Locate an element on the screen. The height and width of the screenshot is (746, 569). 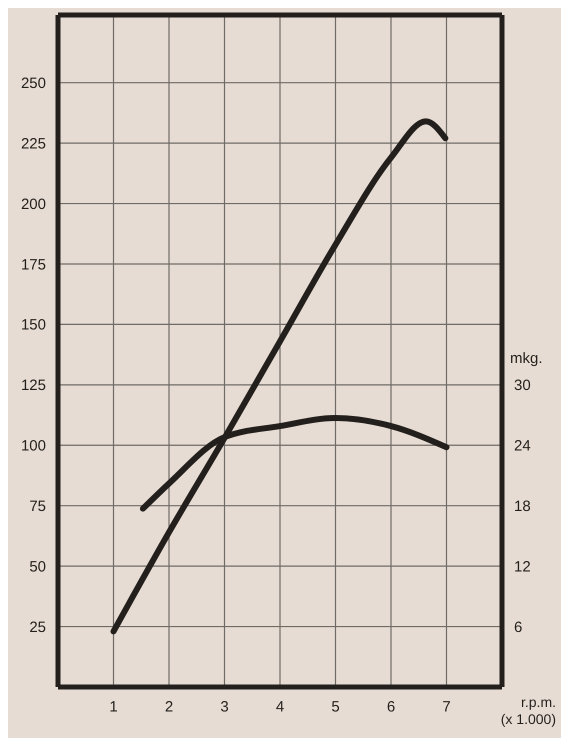
y-tick-label: 125 is located at coordinates (33, 385).